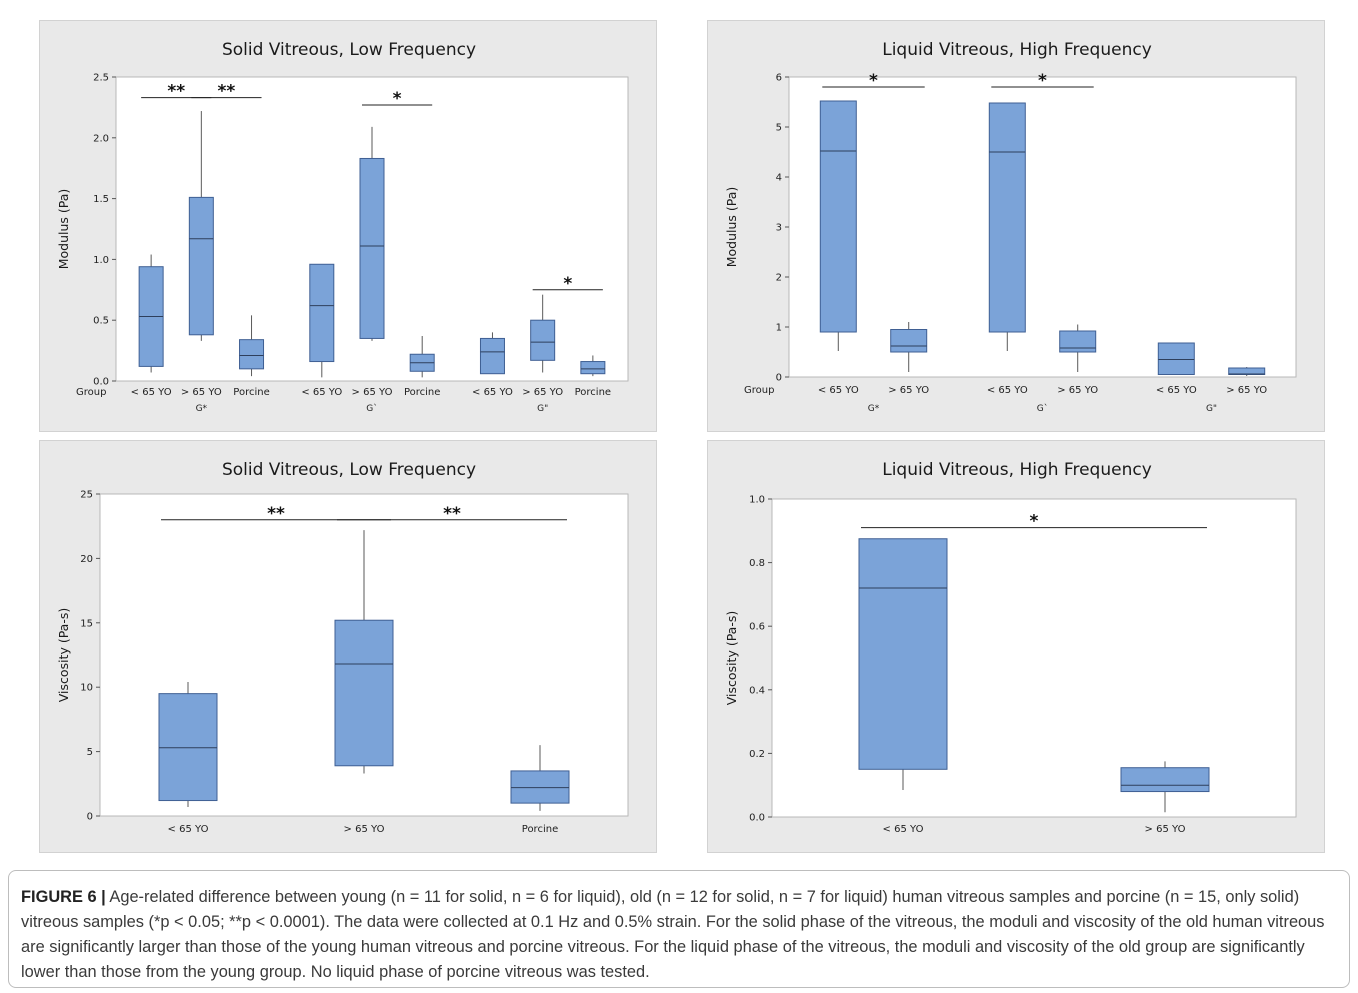 The image size is (1358, 993). Describe the element at coordinates (757, 563) in the screenshot. I see `y-tick-label: 0.8` at that location.